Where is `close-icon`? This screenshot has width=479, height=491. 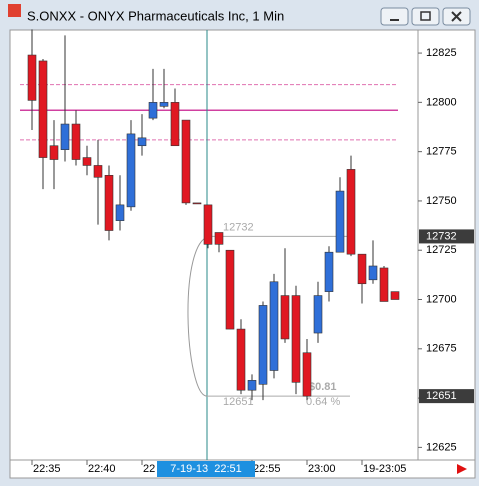 close-icon is located at coordinates (456, 16).